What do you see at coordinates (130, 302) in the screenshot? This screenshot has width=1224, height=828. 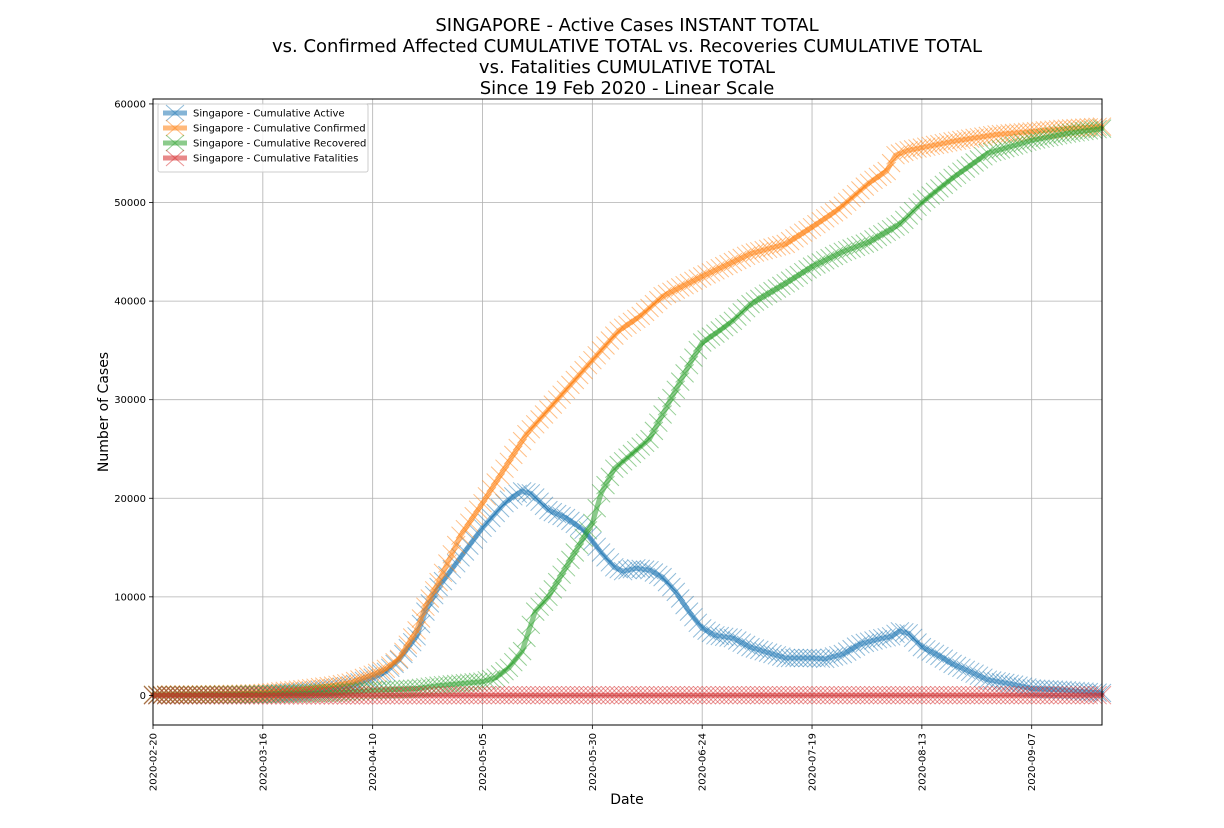 I see `y-tick-label: 40000` at bounding box center [130, 302].